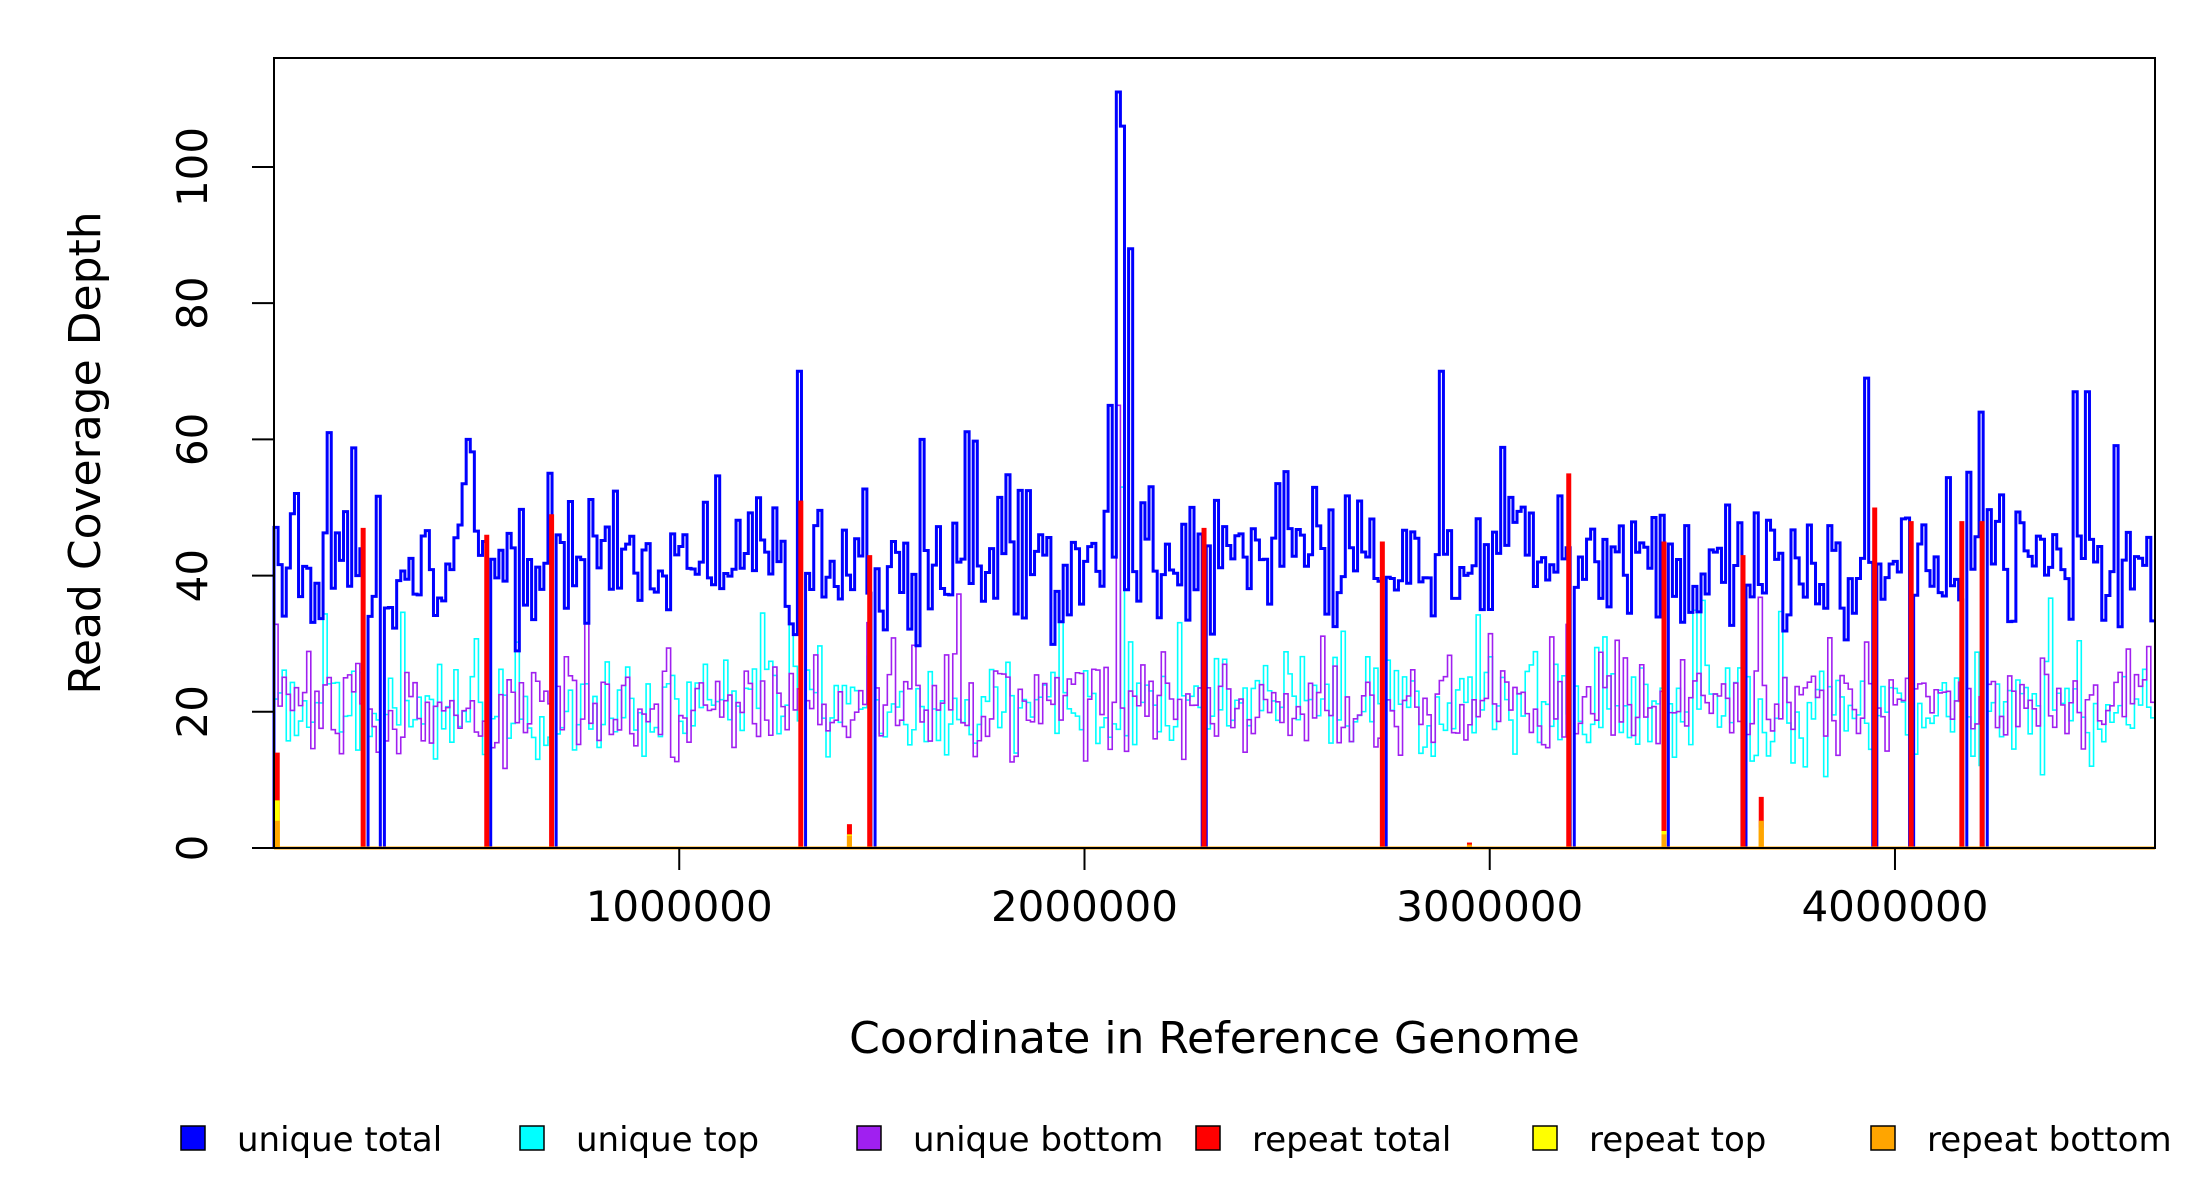 This screenshot has height=1200, width=2200. I want to click on legend-item-repeat-total: repeat total, so click(1323, 1140).